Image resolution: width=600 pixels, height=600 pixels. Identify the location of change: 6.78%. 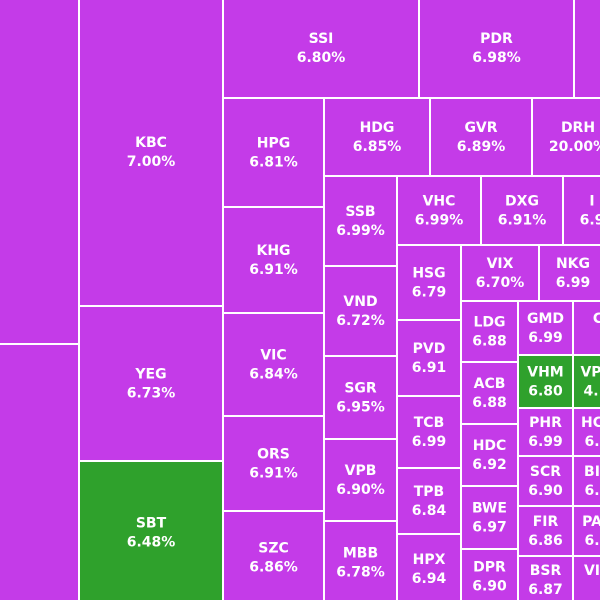
(360, 573).